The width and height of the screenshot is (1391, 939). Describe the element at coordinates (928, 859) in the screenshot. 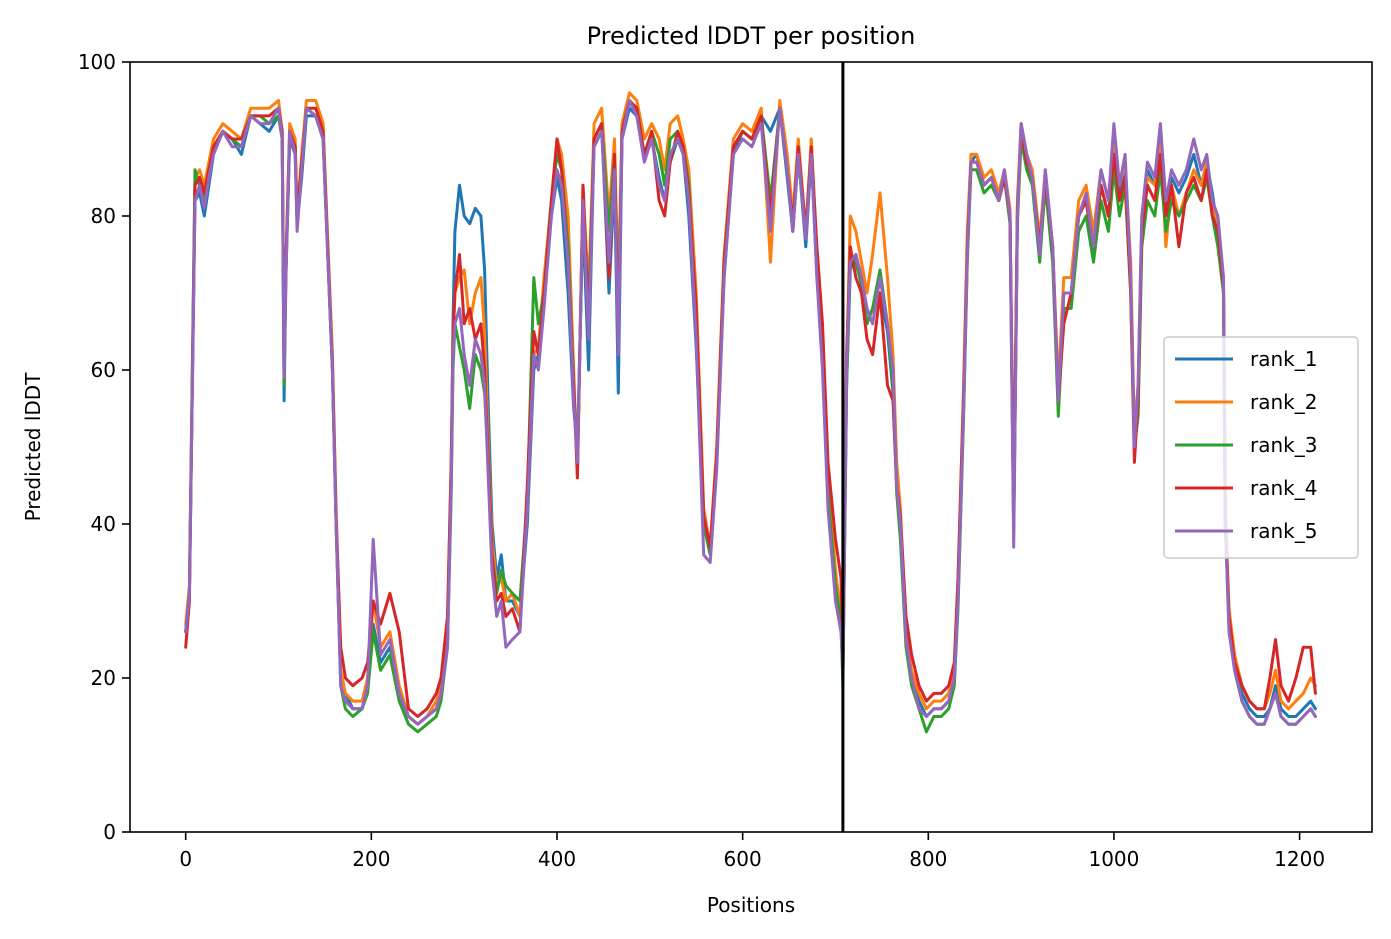

I see `x-tick-label: 800` at that location.